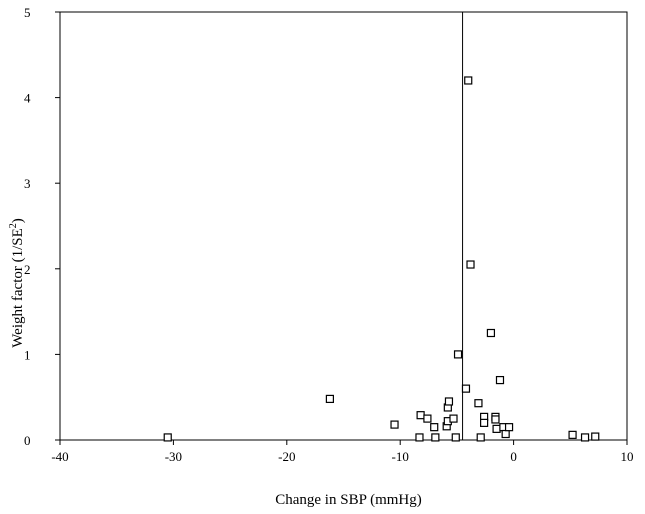 Image resolution: width=645 pixels, height=514 pixels. What do you see at coordinates (27, 269) in the screenshot?
I see `y-tick-label: 2` at bounding box center [27, 269].